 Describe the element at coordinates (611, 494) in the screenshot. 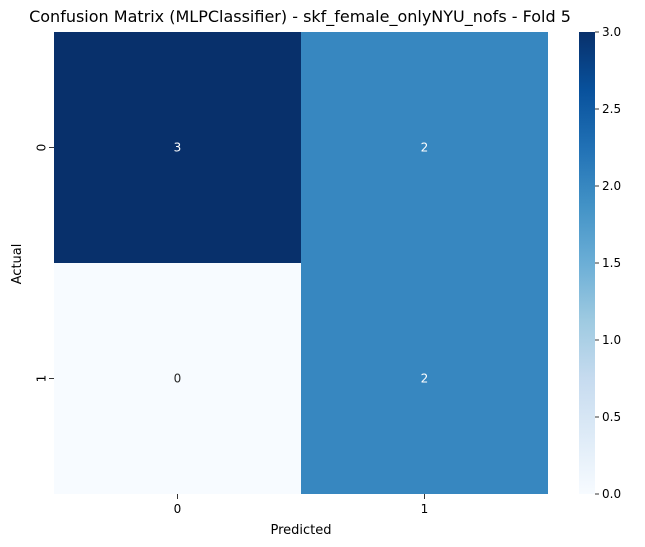

I see `colorbar-tick-label: 0.0` at that location.